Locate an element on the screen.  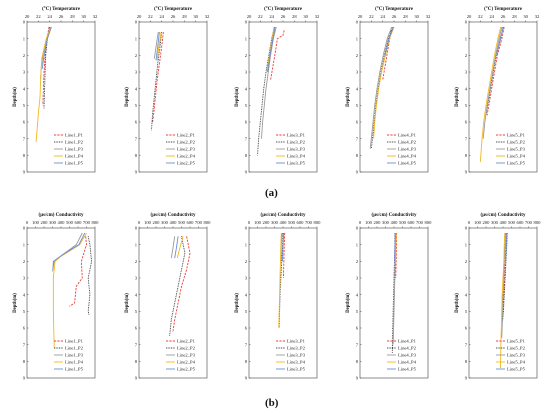
series-line-line4_p2 is located at coordinates (382, 87).